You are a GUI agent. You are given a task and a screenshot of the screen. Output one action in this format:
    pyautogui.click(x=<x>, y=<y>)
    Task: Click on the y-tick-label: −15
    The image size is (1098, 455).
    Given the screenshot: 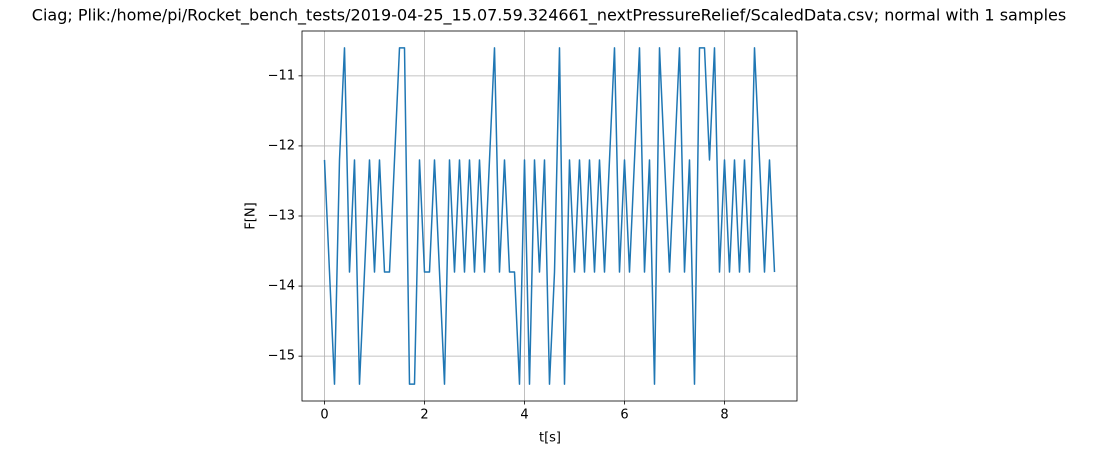 What is the action you would take?
    pyautogui.click(x=281, y=356)
    